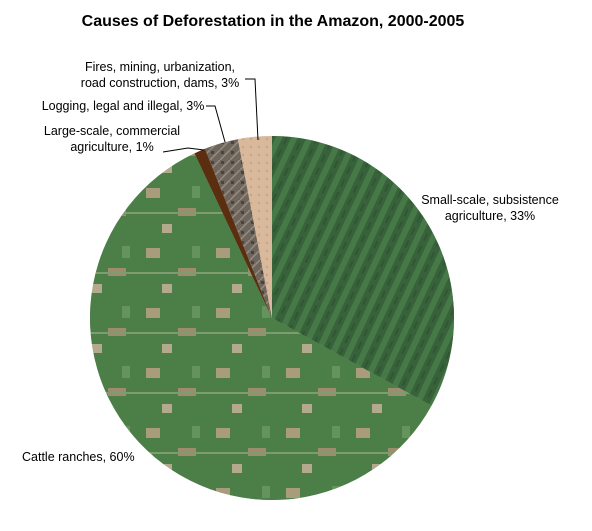  Describe the element at coordinates (490, 216) in the screenshot. I see `slice-label-line: agriculture, 33%` at that location.